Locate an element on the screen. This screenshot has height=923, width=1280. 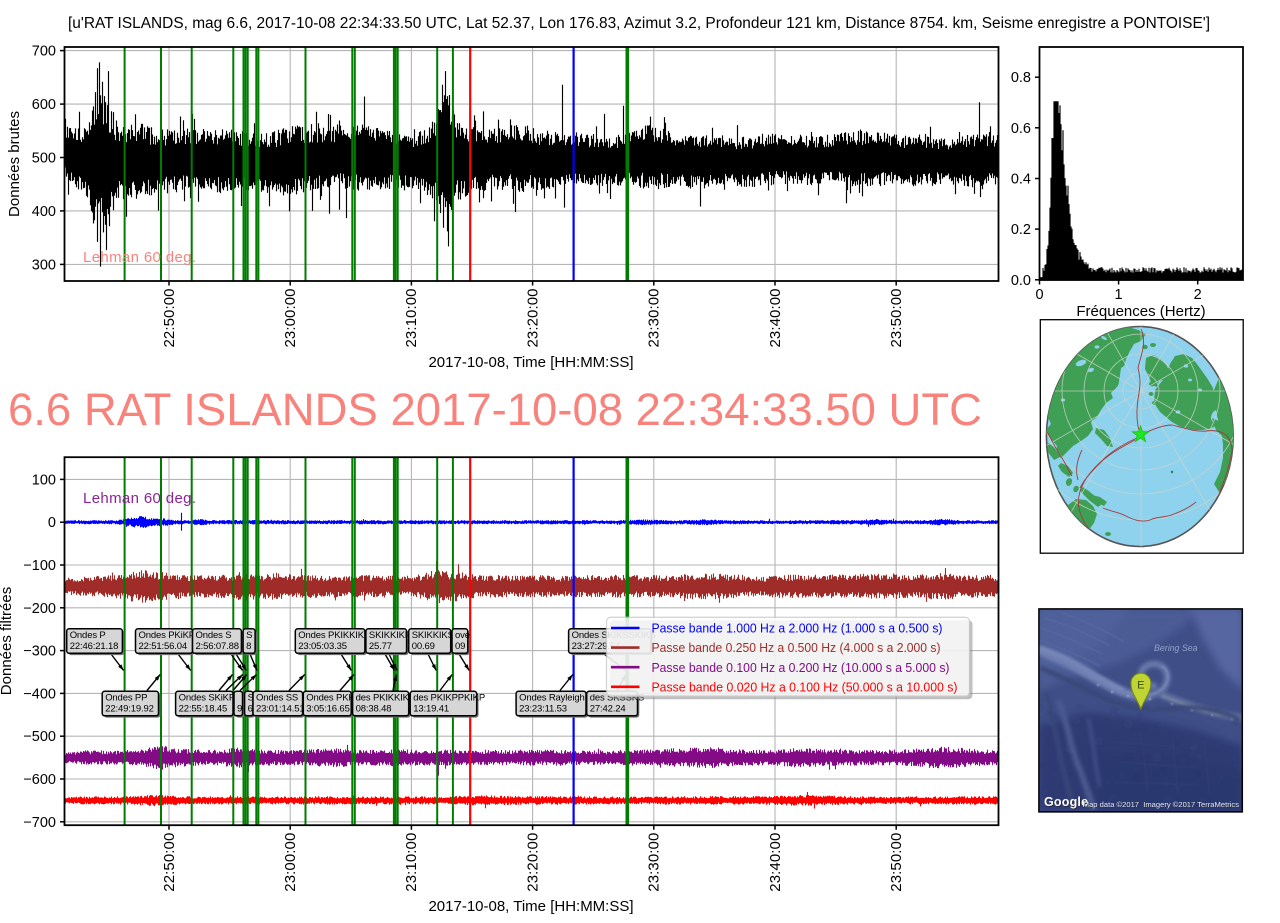
svg-text: 300 is located at coordinates (44, 265).